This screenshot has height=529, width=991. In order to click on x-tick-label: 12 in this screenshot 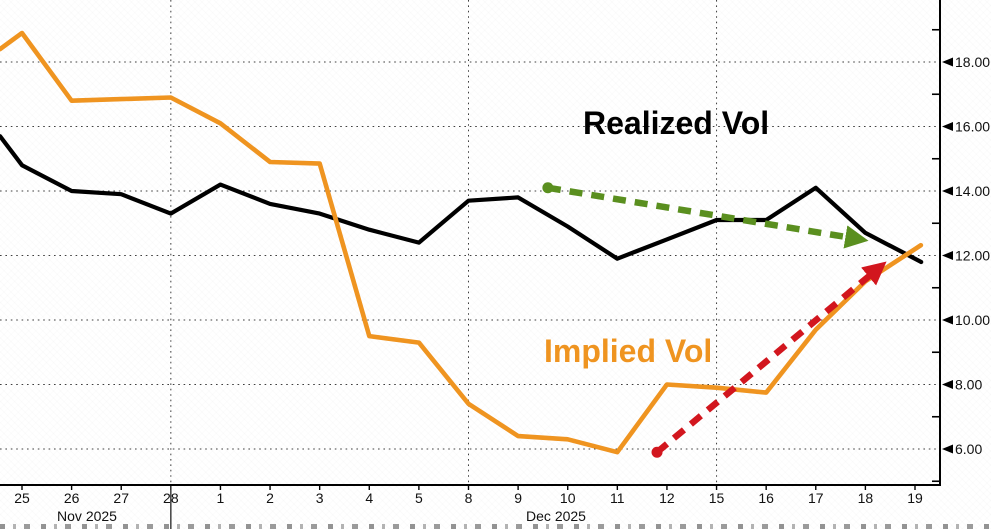, I will do `click(667, 498)`.